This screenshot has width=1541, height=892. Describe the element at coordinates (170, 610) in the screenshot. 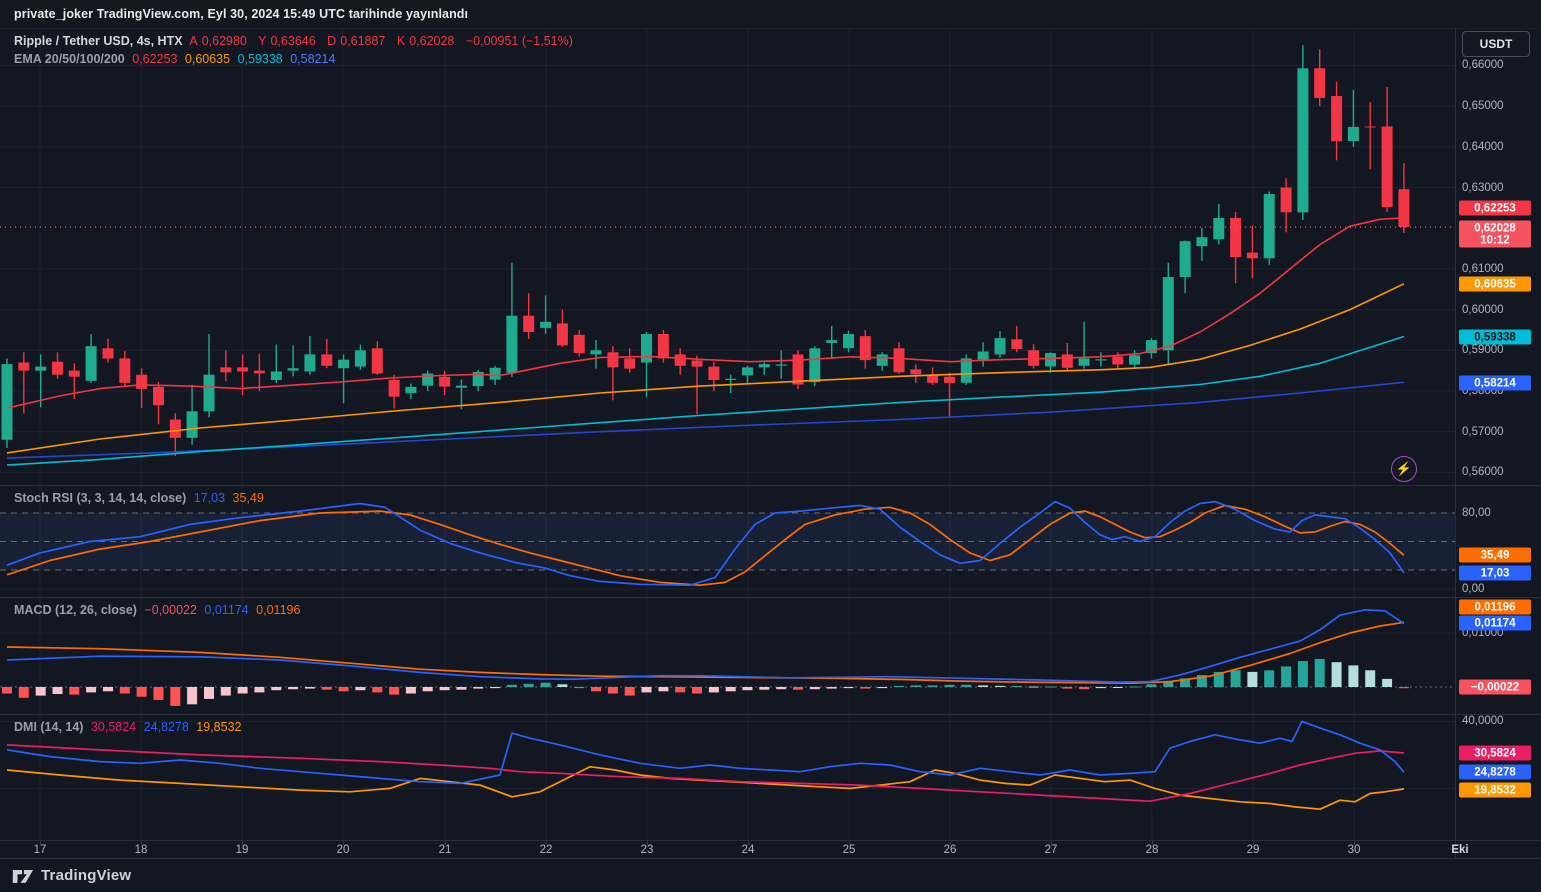

I see `macd-hist-value: −0,00022` at that location.